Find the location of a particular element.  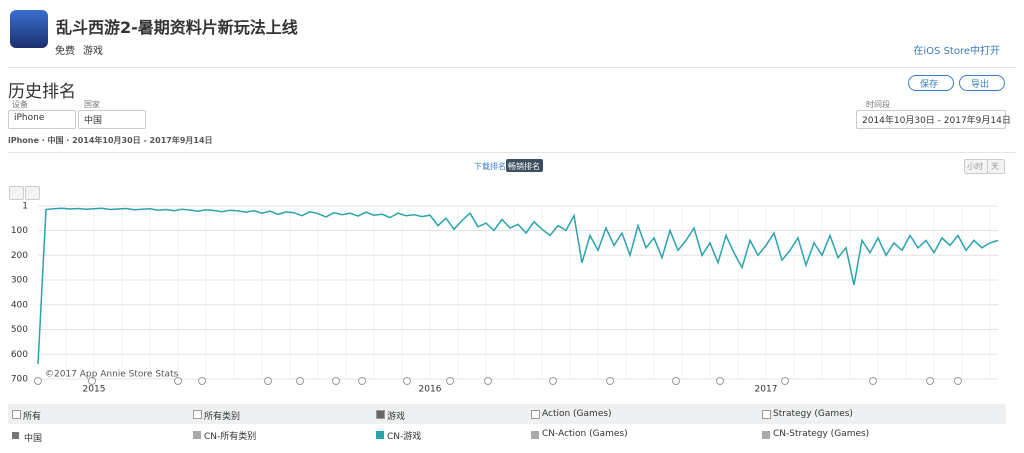

export-label: 导出 is located at coordinates (980, 85).